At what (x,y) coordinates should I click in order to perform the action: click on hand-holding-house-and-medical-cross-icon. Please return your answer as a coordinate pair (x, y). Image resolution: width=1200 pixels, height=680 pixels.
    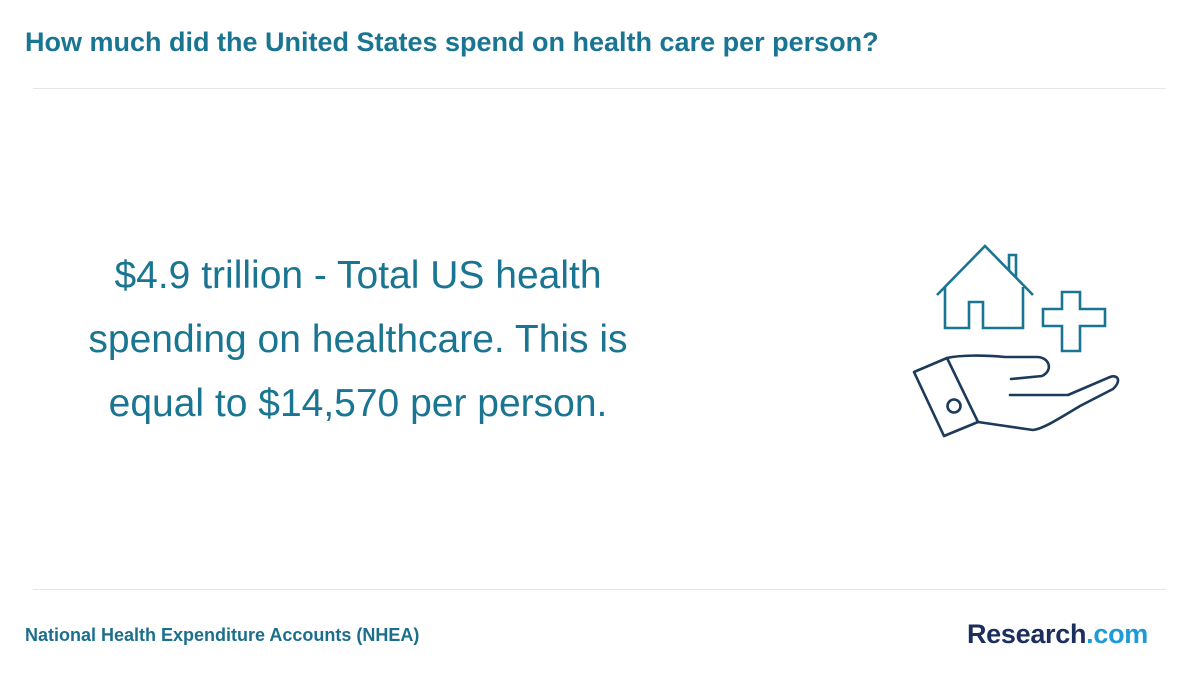
    Looking at the image, I should click on (1016, 341).